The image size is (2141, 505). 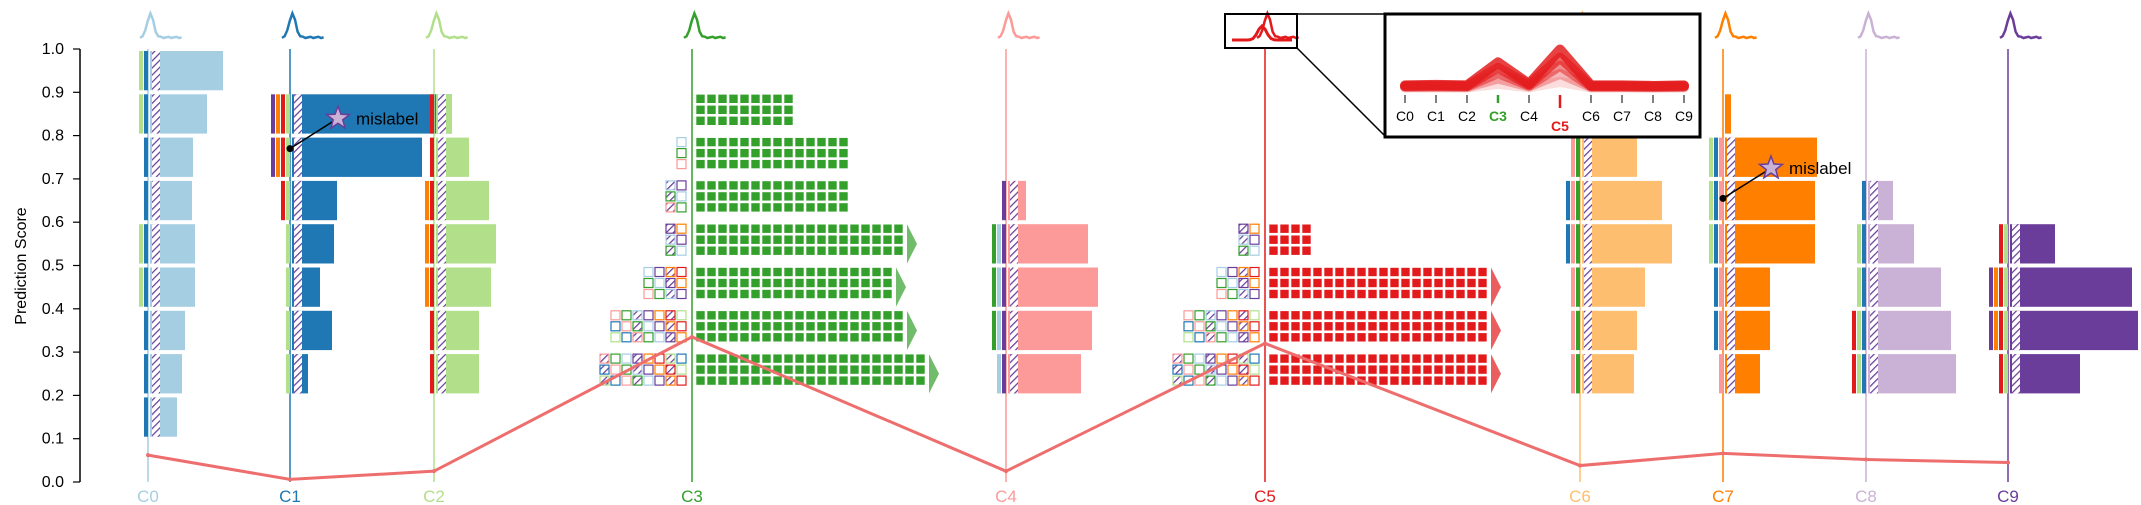 What do you see at coordinates (2008, 496) in the screenshot?
I see `class-label: C9` at bounding box center [2008, 496].